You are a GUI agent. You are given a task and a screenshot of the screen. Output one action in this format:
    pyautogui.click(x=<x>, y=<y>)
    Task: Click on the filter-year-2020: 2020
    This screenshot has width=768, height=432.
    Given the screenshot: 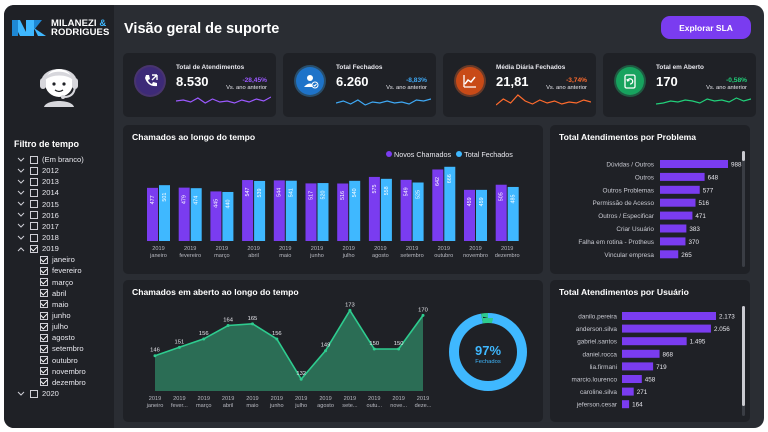 What is the action you would take?
    pyautogui.click(x=64, y=393)
    